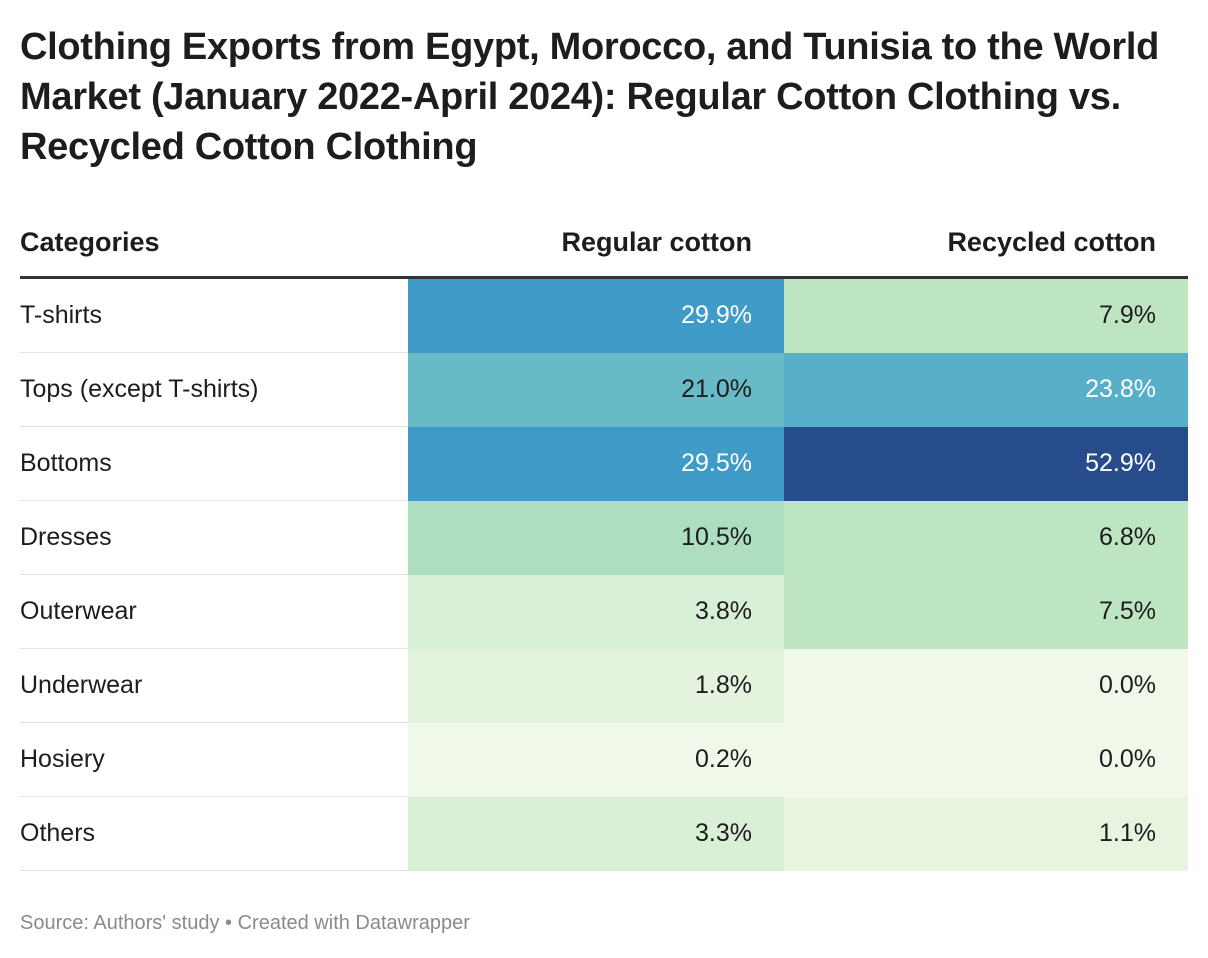 The image size is (1208, 958). Describe the element at coordinates (214, 243) in the screenshot. I see `column-header: Categories` at that location.